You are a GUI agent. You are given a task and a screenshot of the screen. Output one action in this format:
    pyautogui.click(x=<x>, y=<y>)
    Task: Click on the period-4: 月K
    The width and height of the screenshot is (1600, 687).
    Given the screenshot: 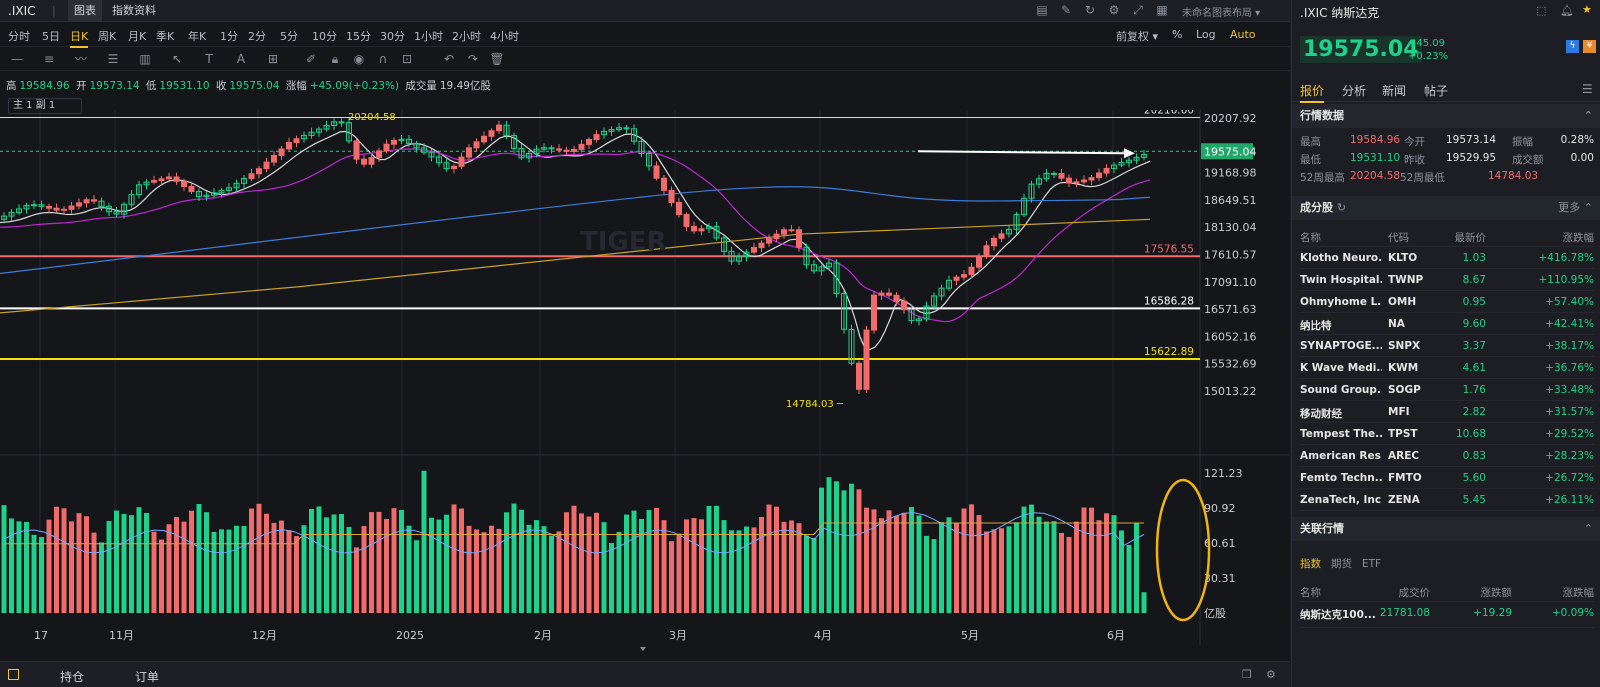 What is the action you would take?
    pyautogui.click(x=137, y=36)
    